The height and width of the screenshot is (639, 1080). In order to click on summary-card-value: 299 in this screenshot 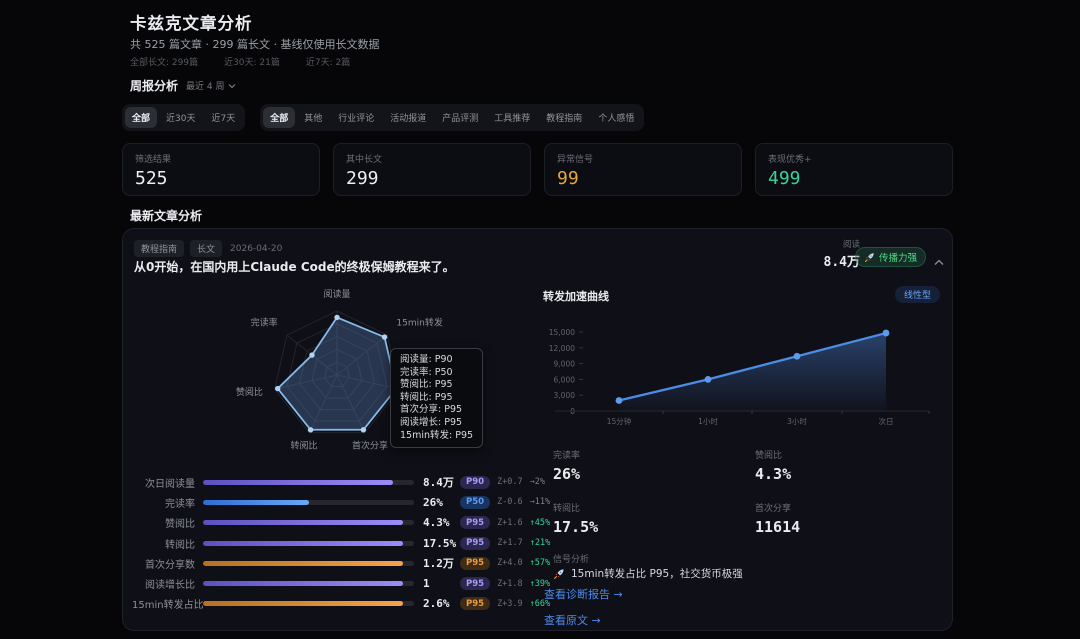, I will do `click(362, 178)`.